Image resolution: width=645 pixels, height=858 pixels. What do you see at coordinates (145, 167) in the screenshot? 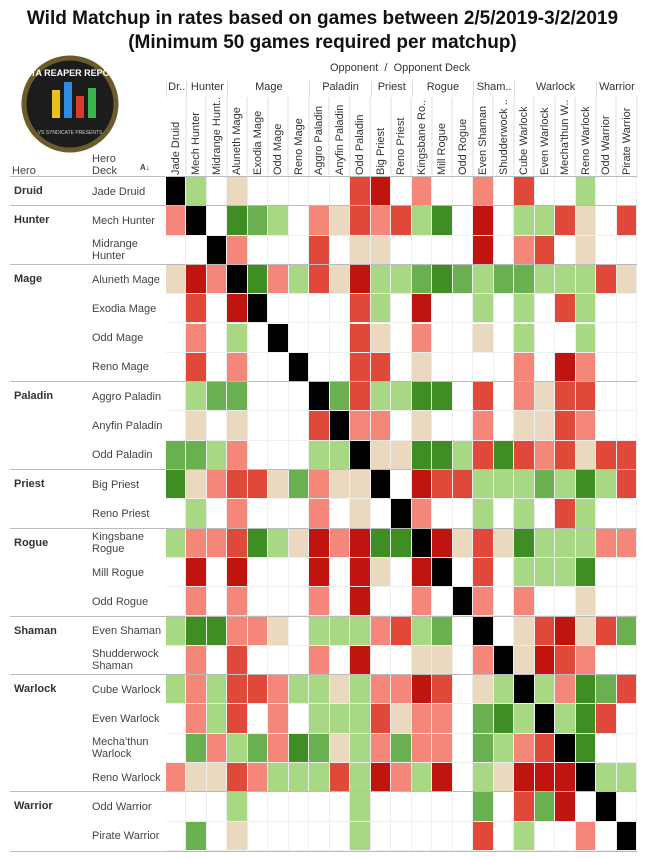
I see `sort-icon: A↓` at bounding box center [145, 167].